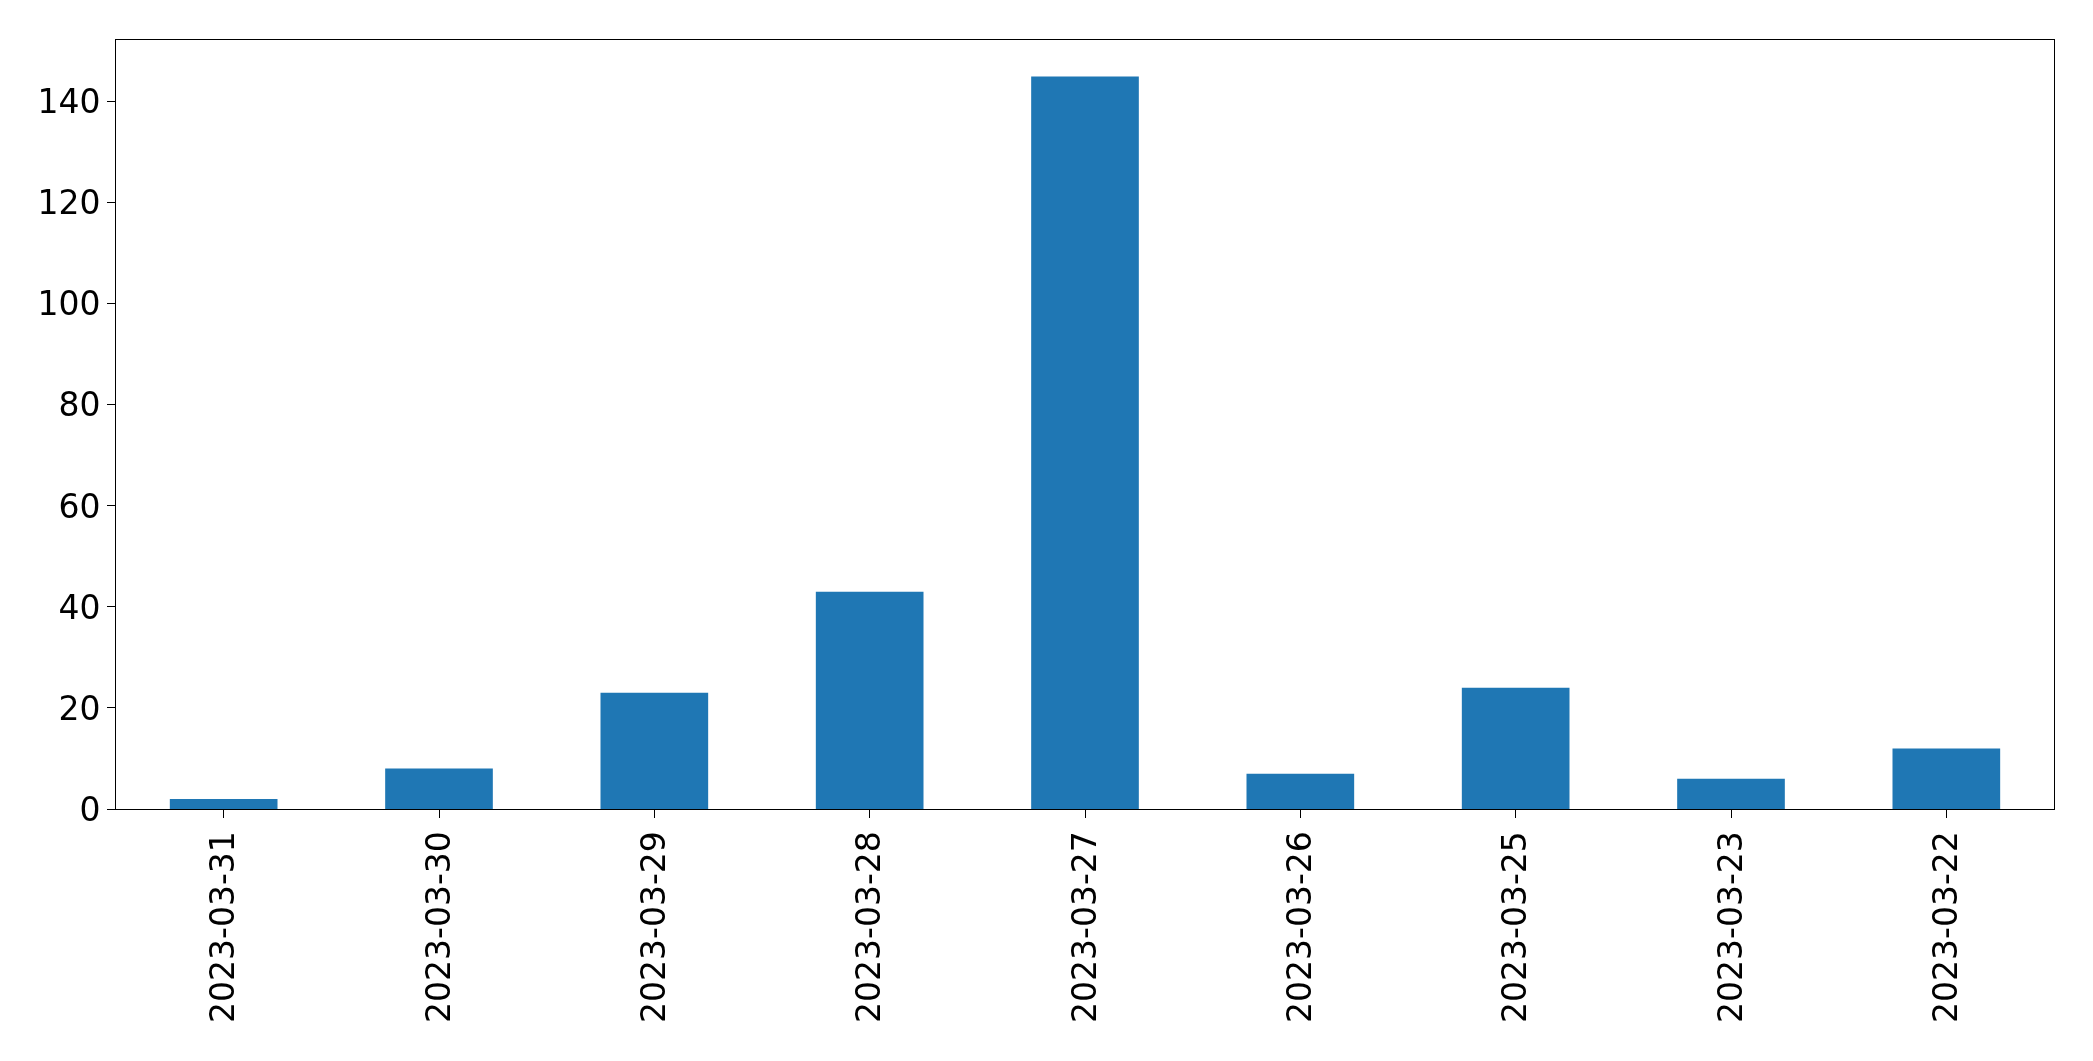 Image resolution: width=2093 pixels, height=1061 pixels. What do you see at coordinates (438, 927) in the screenshot?
I see `x-tick-label: 2023-03-30` at bounding box center [438, 927].